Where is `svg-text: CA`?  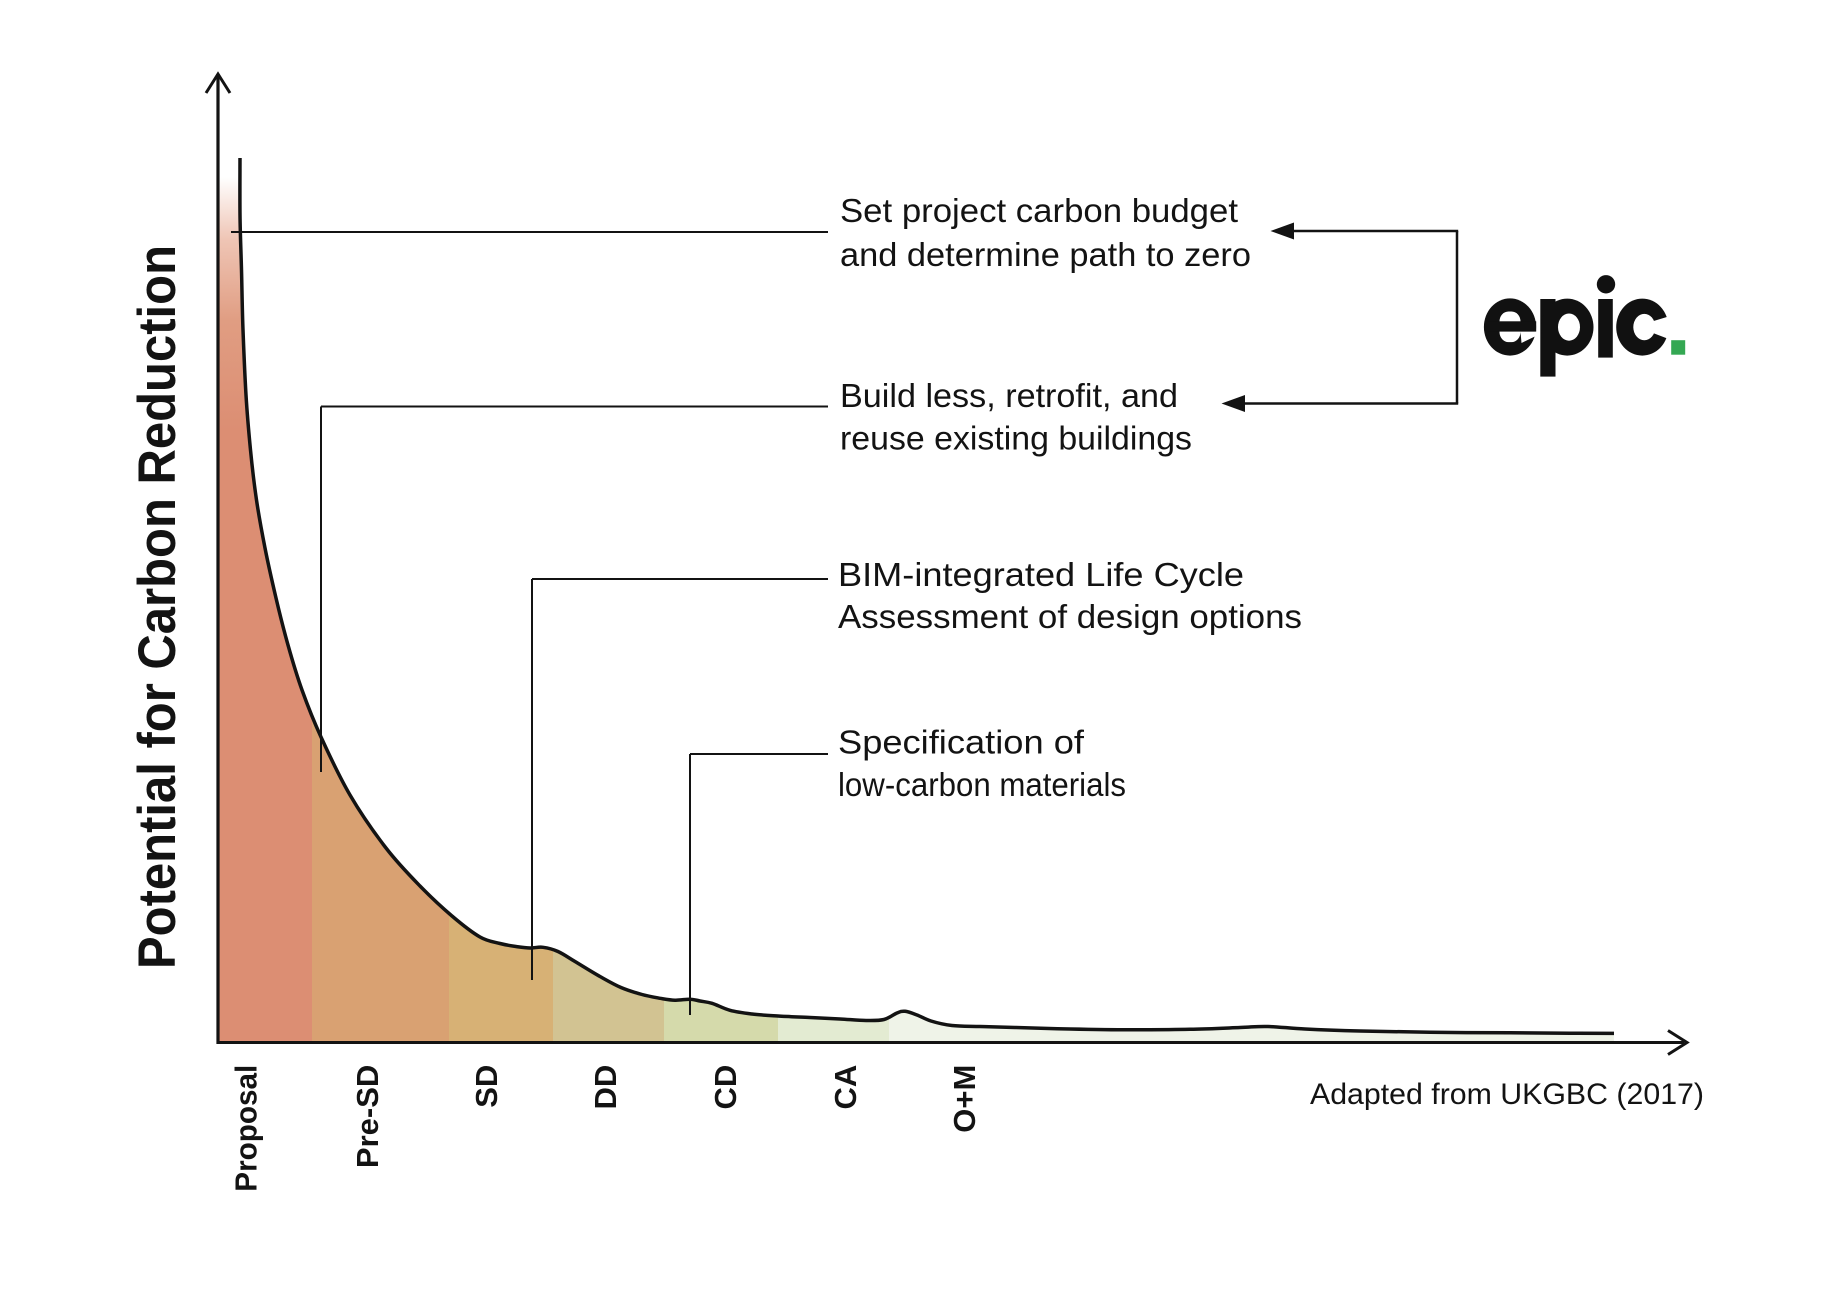 svg-text: CA is located at coordinates (845, 1087).